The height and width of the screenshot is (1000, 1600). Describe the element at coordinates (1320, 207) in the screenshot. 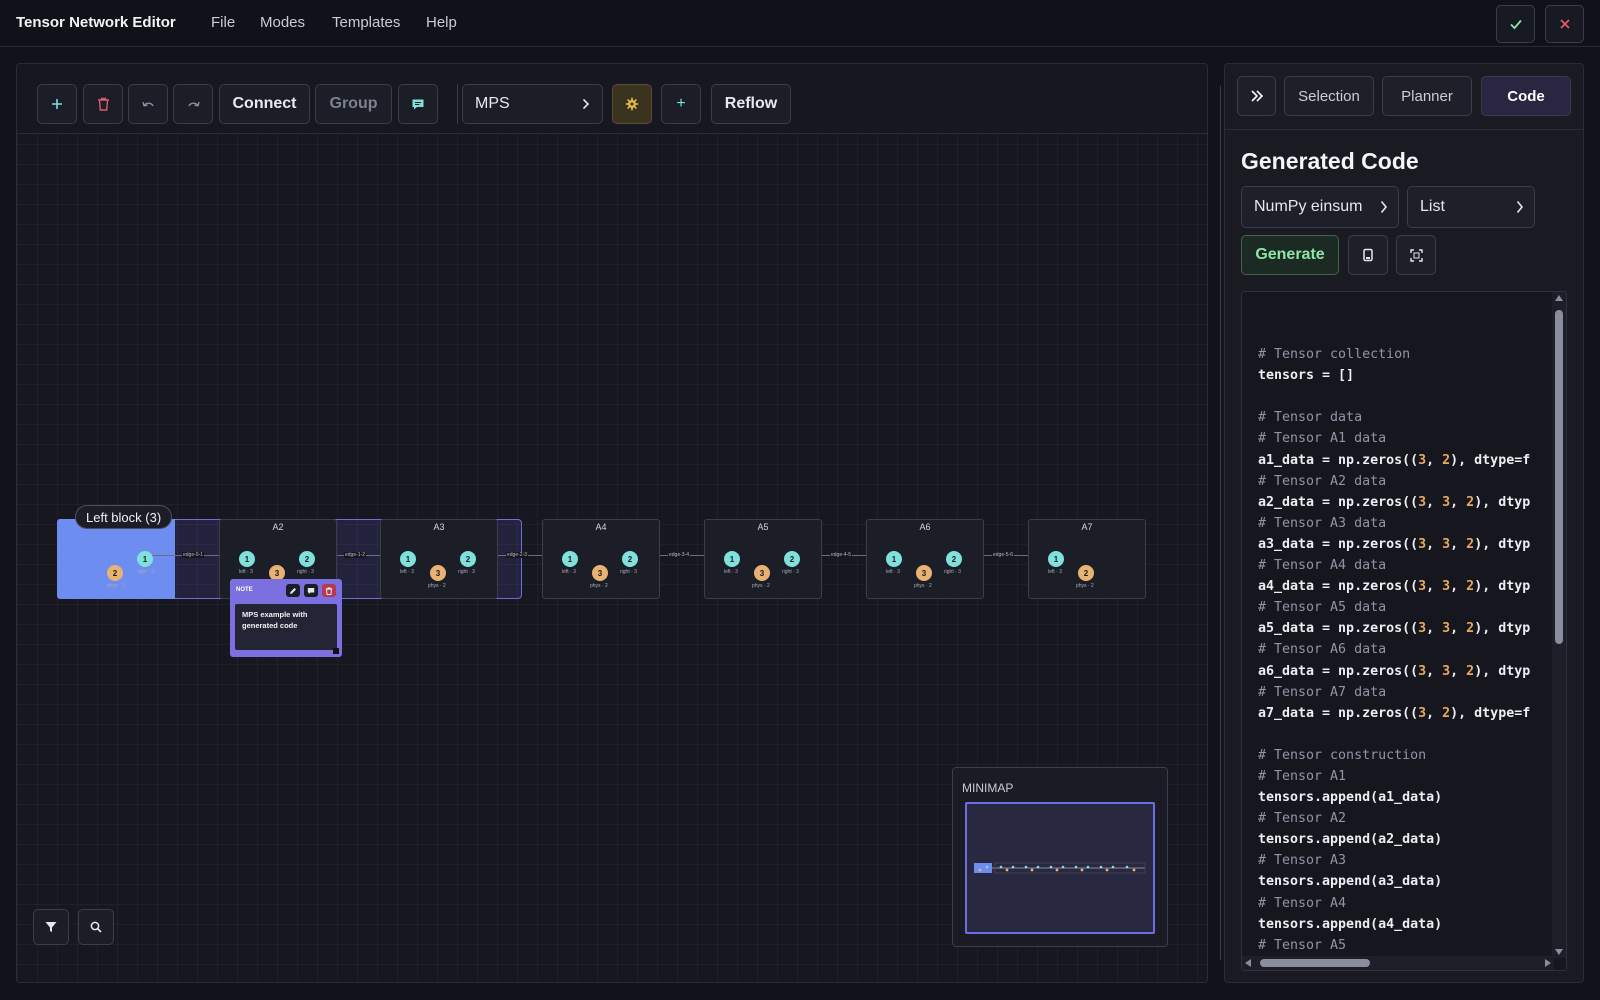

I see `engine-select: NumPy einsum` at that location.